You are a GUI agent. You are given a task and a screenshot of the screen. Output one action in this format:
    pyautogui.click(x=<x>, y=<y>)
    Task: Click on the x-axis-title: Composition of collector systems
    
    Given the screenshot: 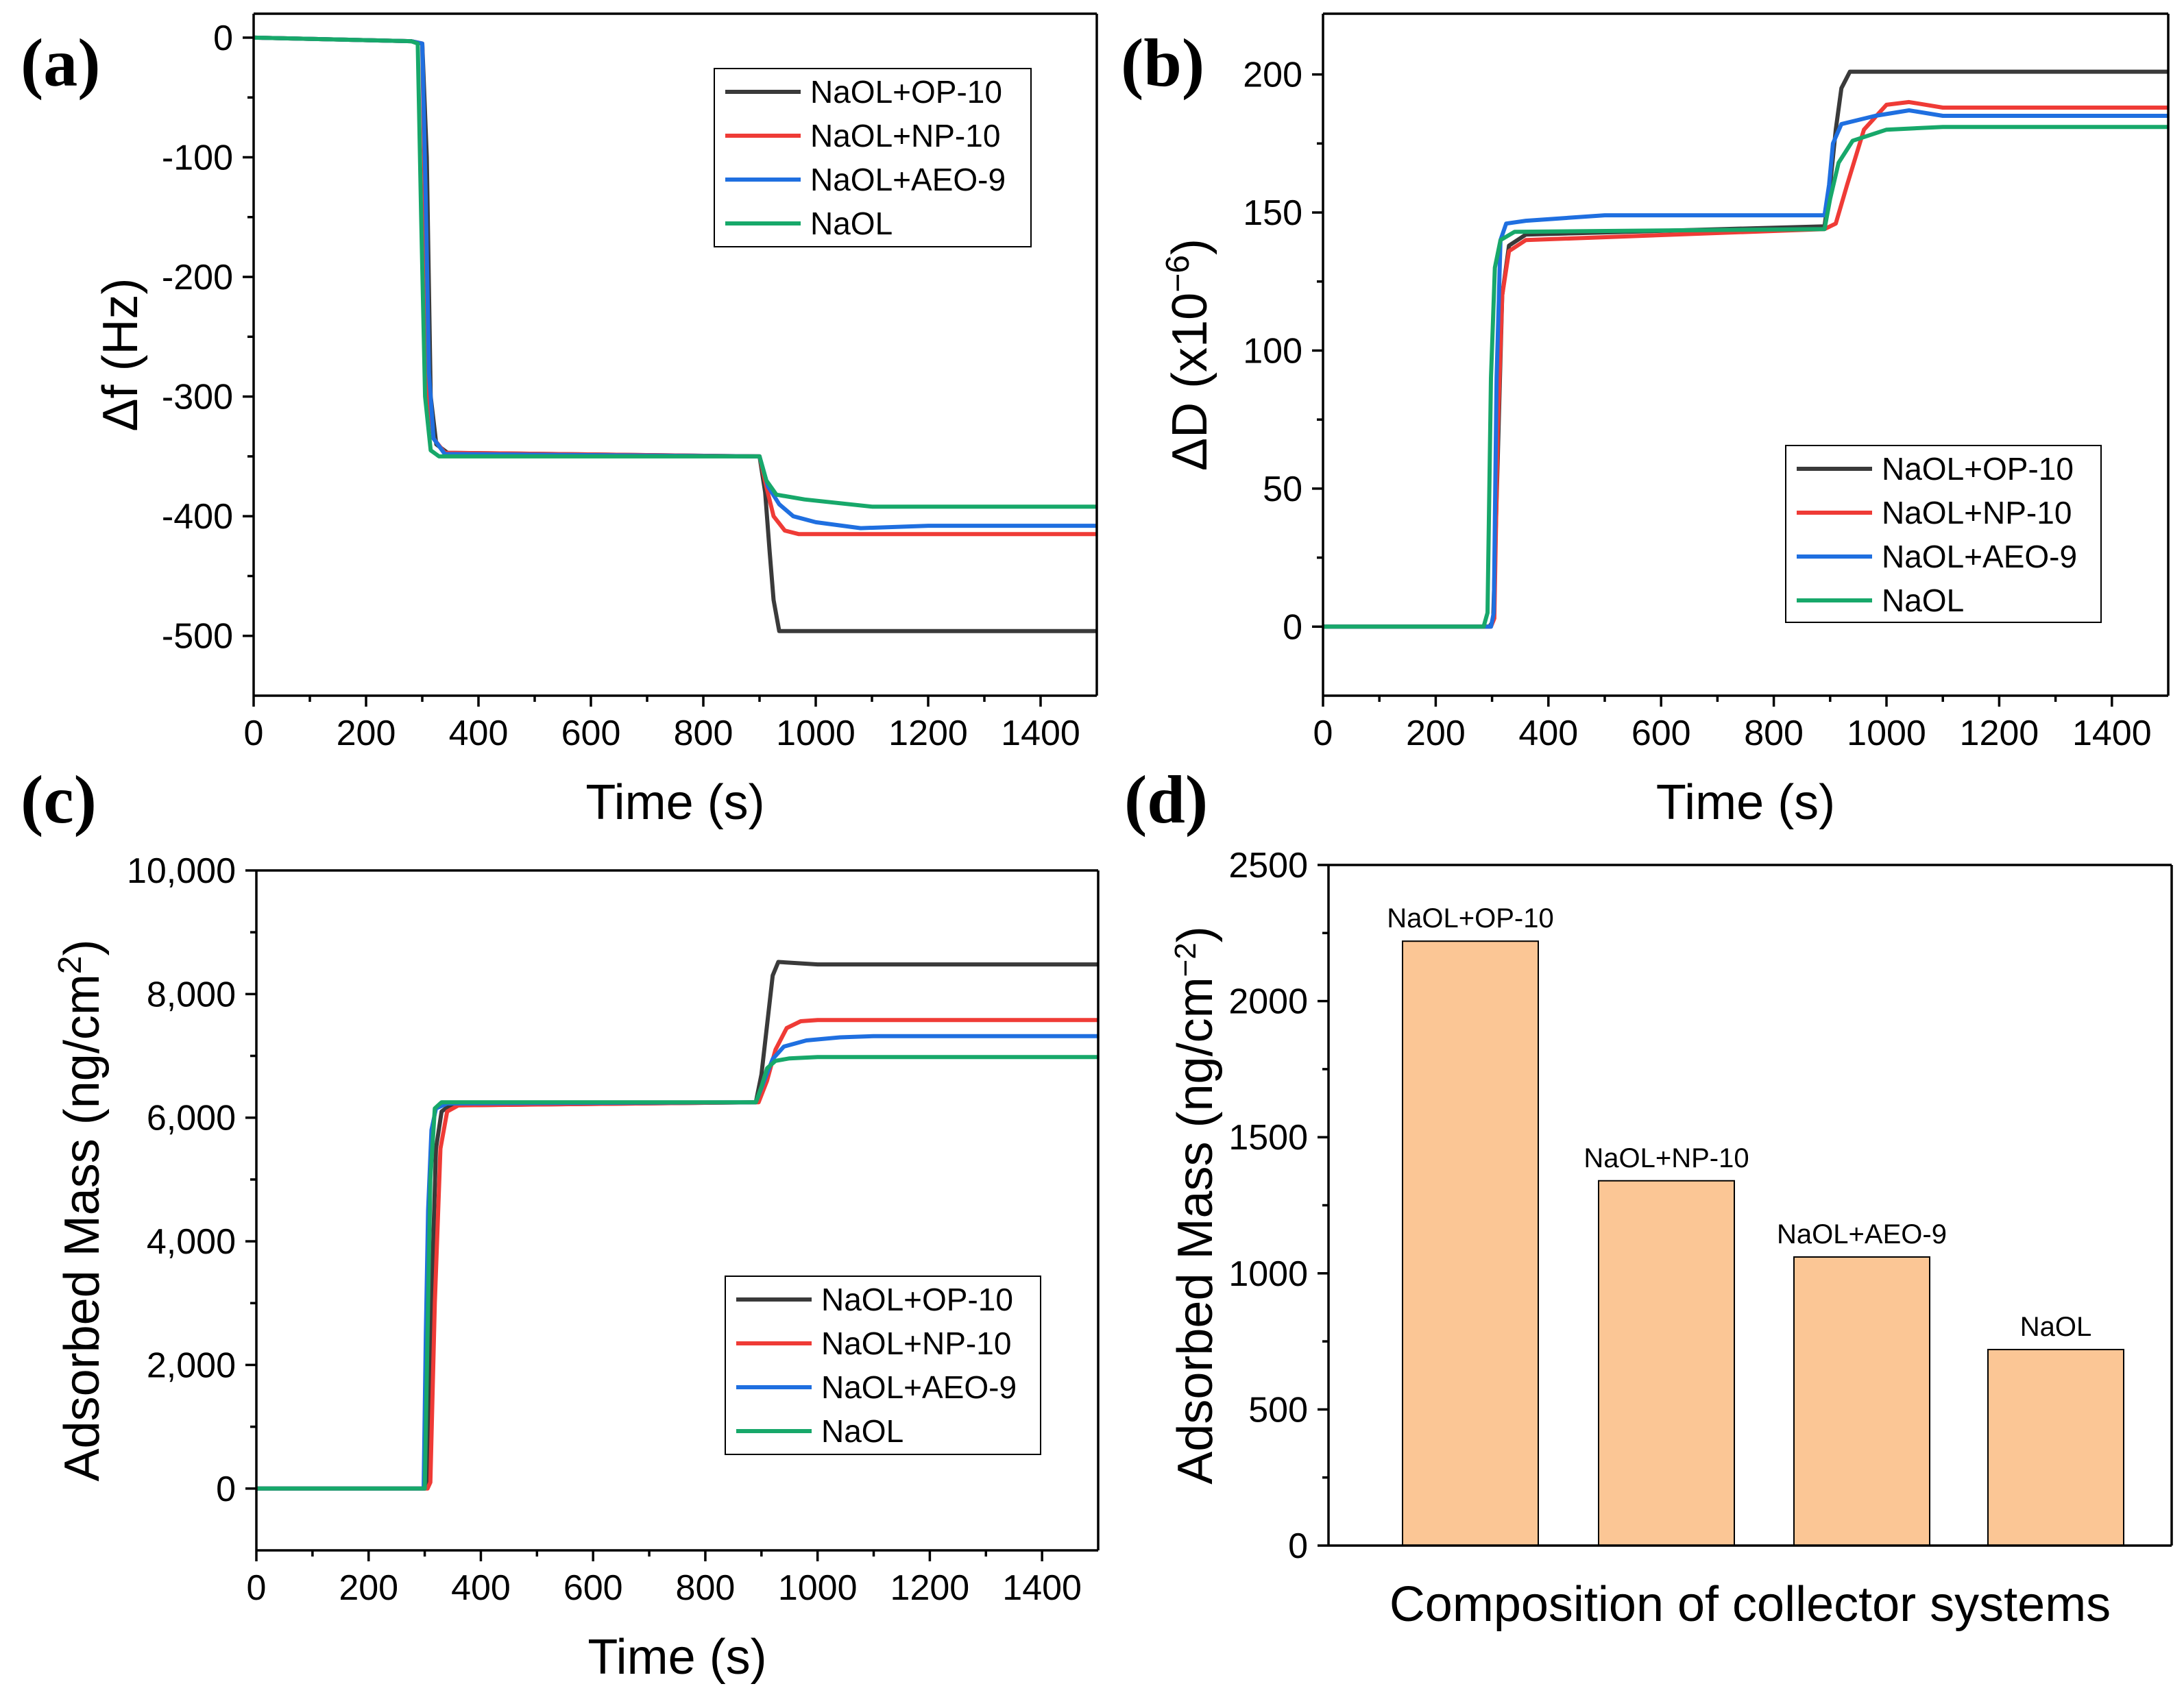 What is the action you would take?
    pyautogui.click(x=1750, y=1604)
    